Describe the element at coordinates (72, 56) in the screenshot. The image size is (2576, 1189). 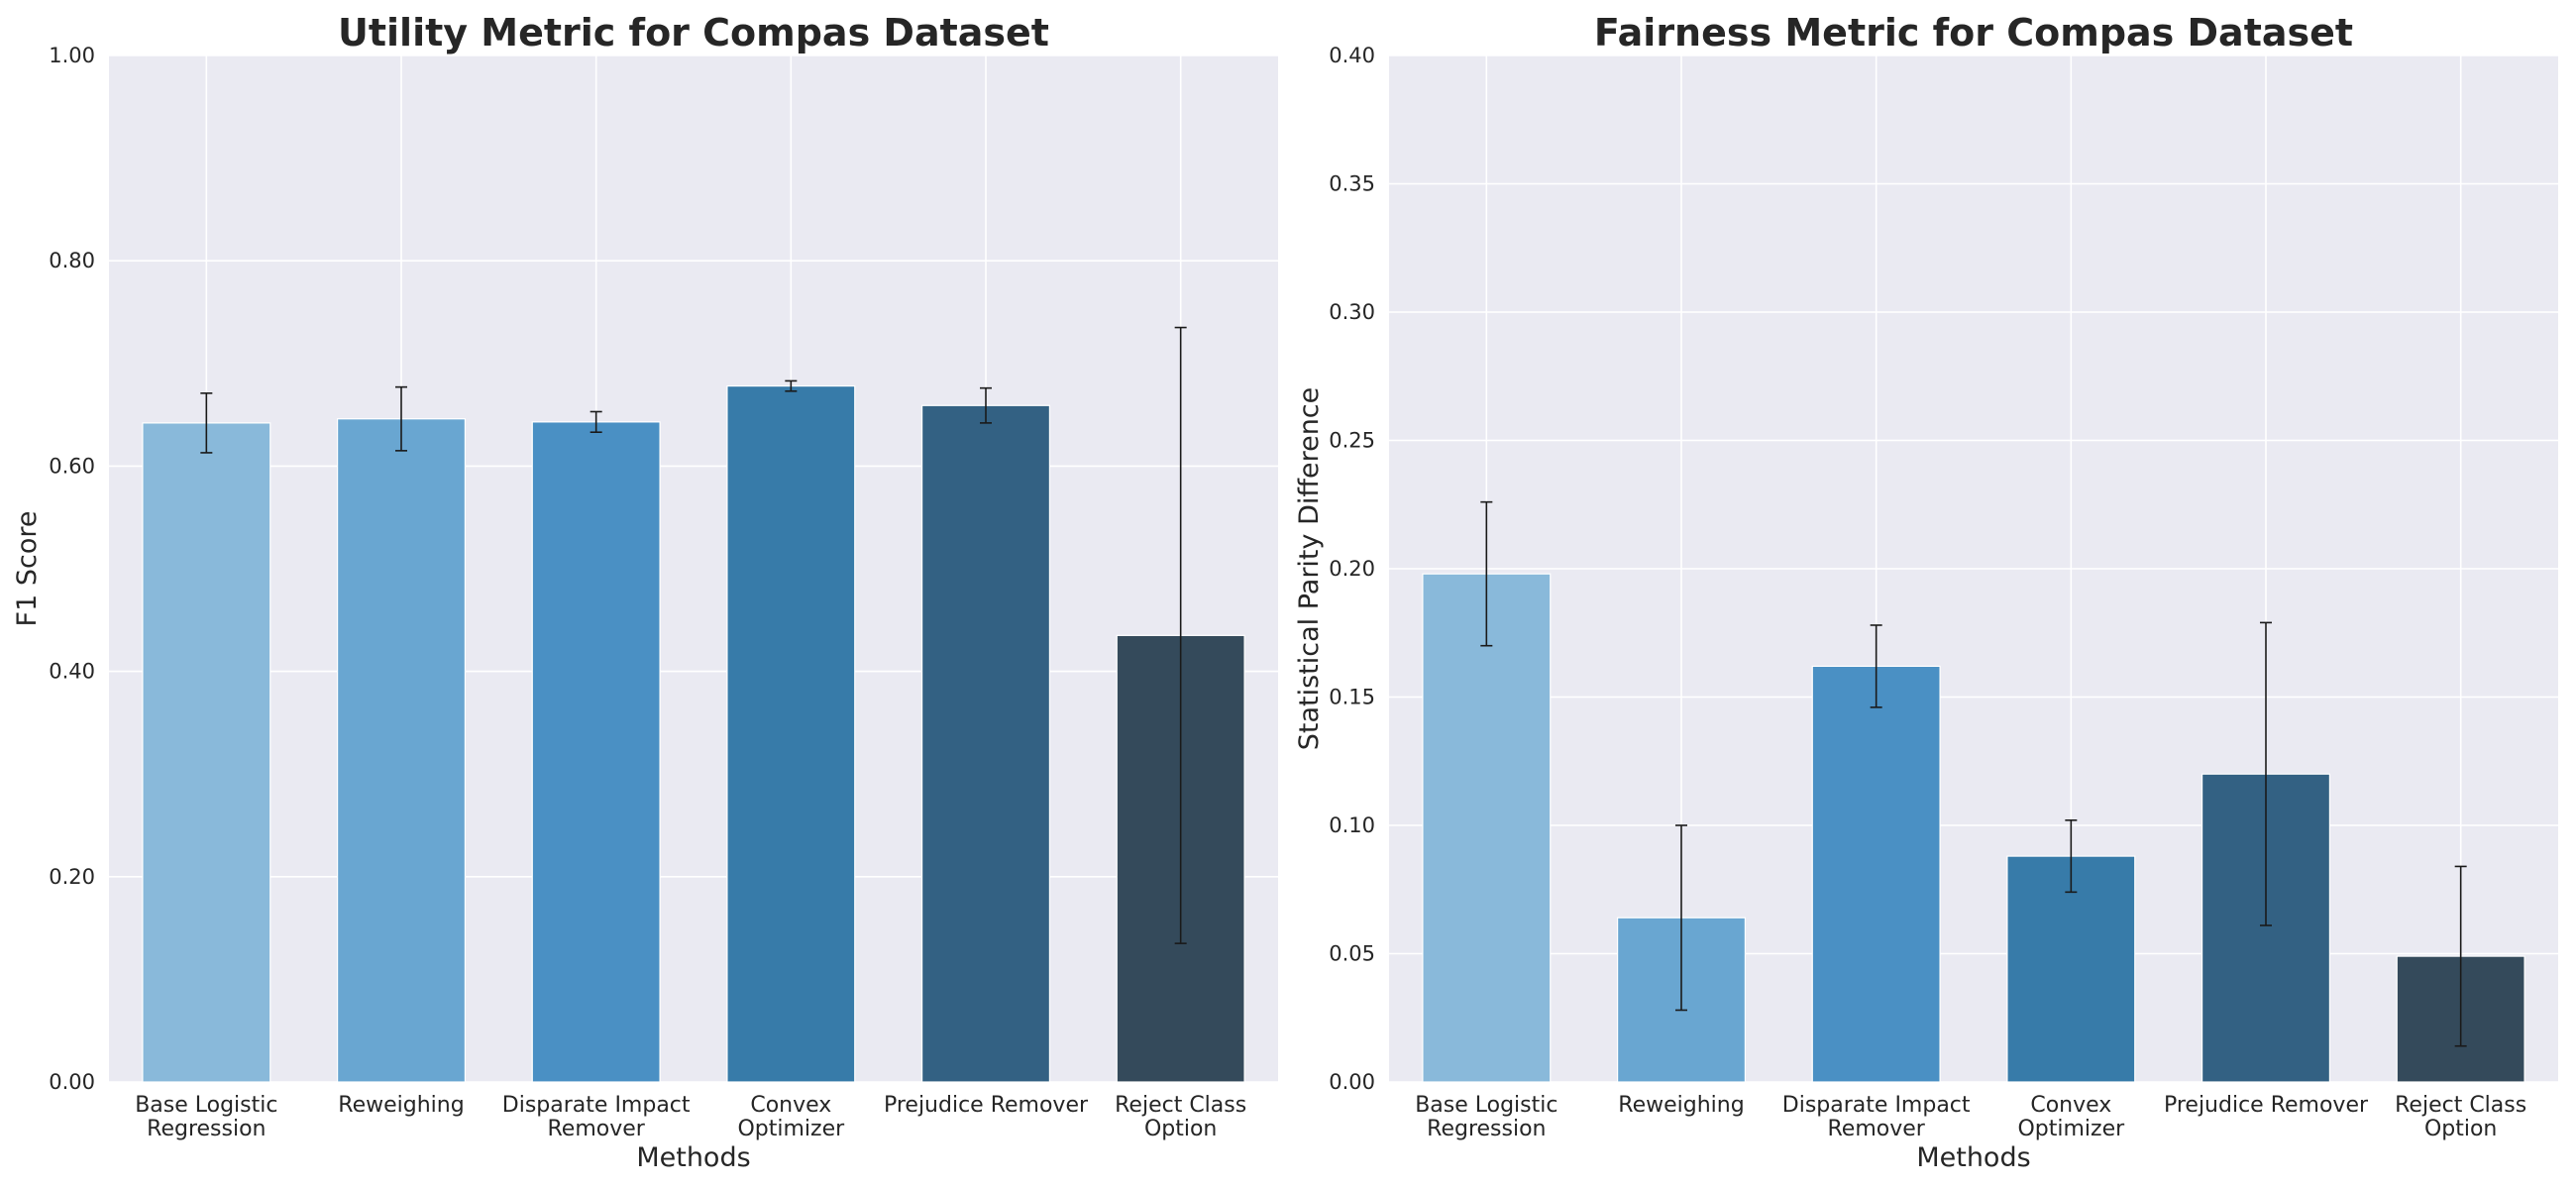
I see `y-tick-label: 1.00` at that location.